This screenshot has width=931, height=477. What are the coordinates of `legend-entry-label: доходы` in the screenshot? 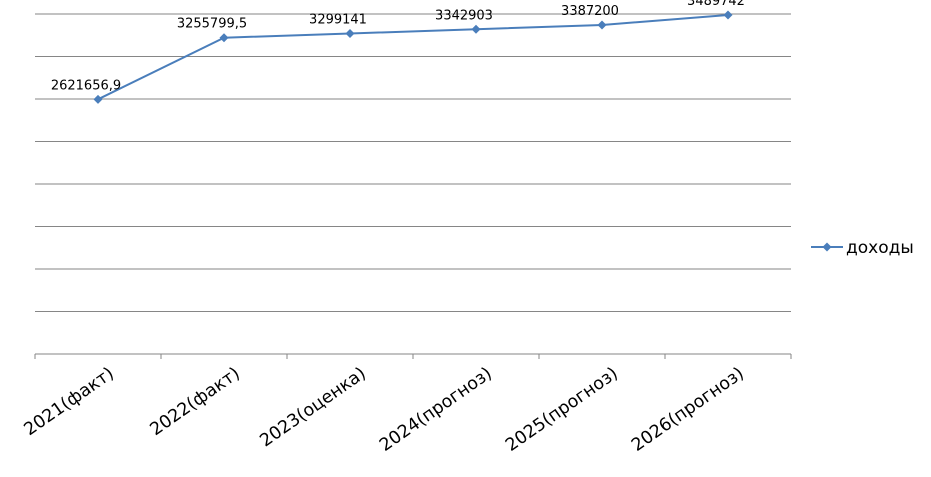 It's located at (880, 248).